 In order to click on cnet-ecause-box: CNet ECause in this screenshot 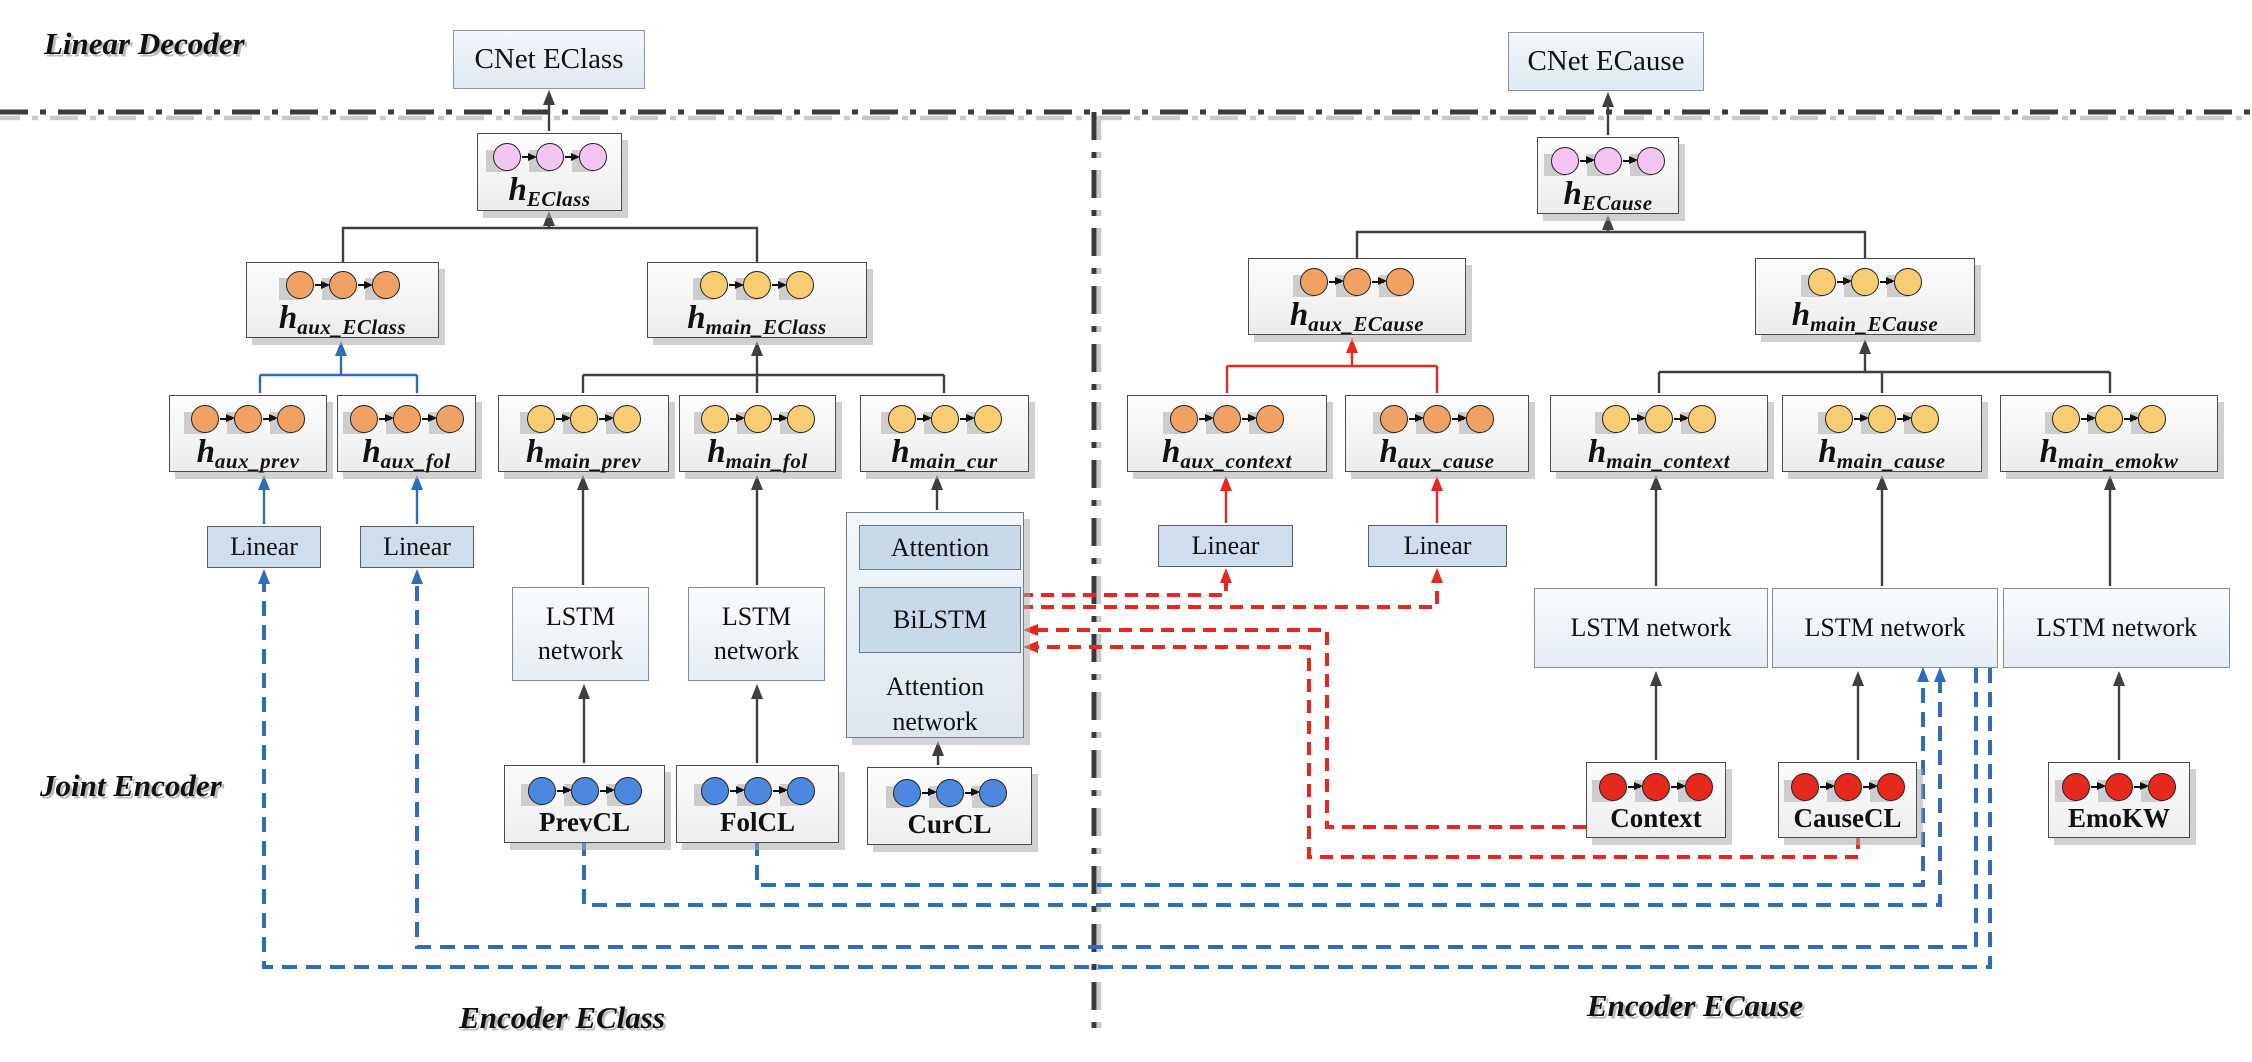, I will do `click(1606, 61)`.